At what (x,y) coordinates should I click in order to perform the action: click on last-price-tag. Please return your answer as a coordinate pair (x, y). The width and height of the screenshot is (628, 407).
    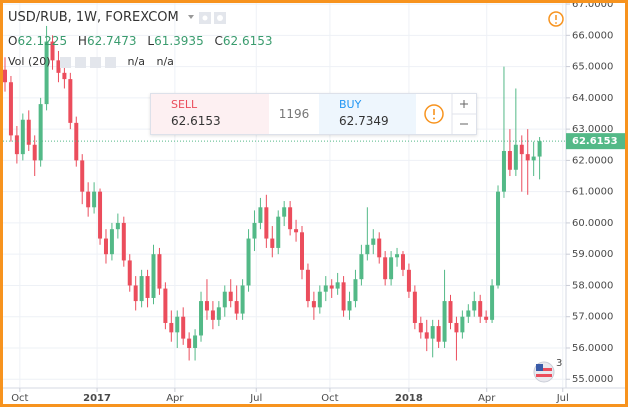
    Looking at the image, I should click on (597, 141).